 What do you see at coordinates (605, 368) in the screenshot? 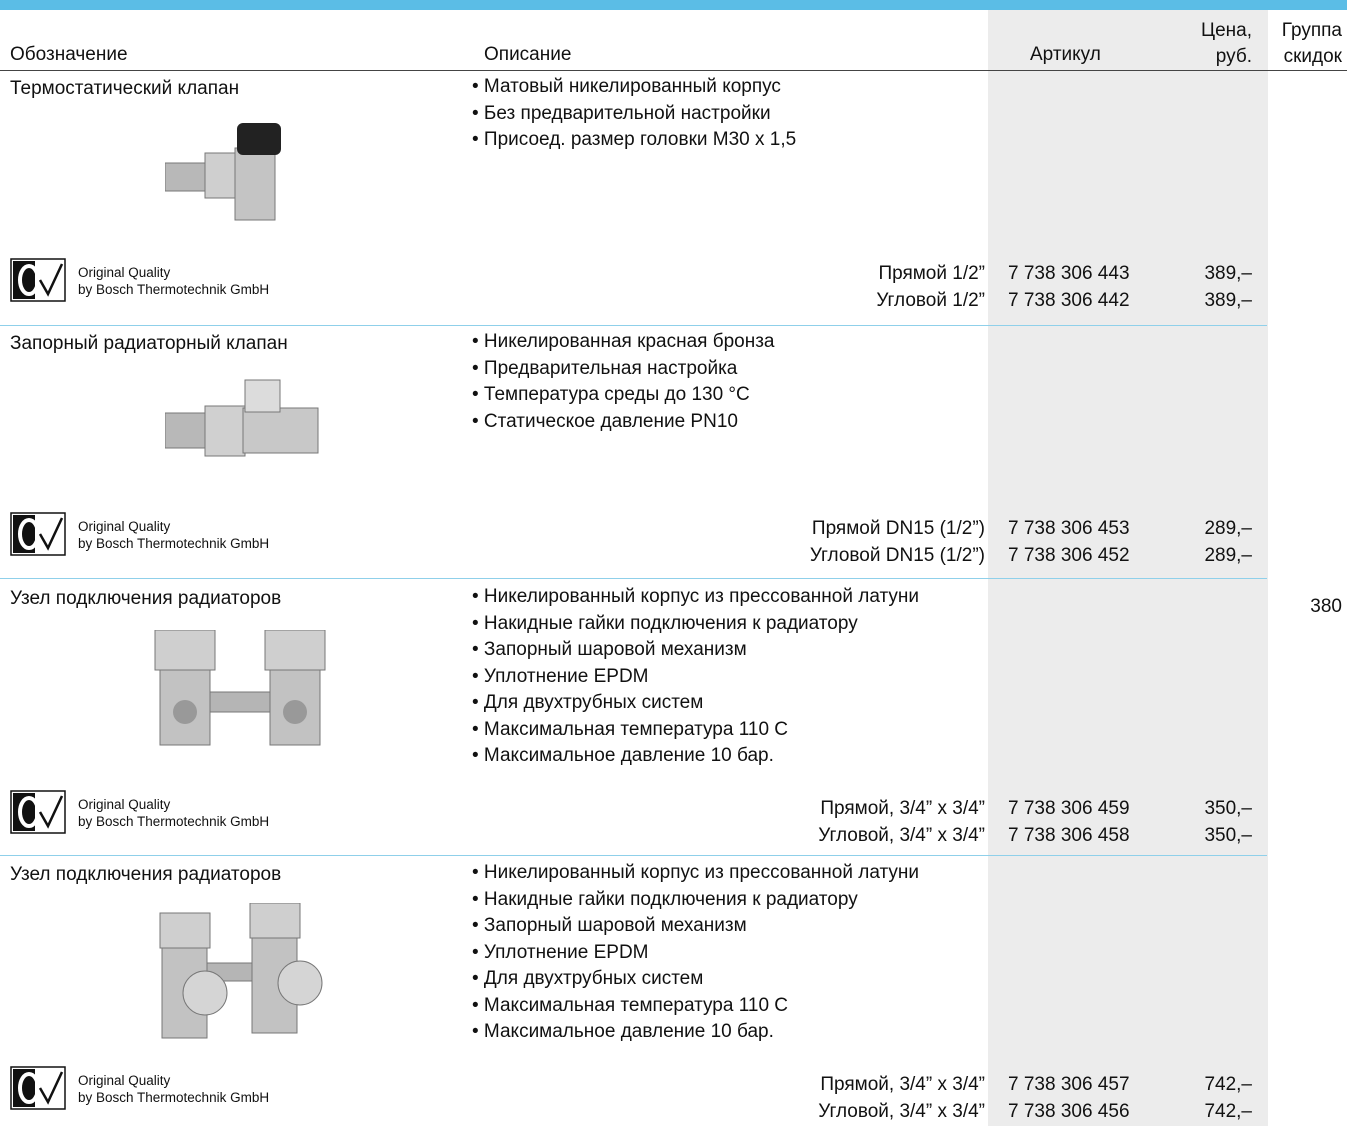
I see `bullet: • Предварительная настройка` at bounding box center [605, 368].